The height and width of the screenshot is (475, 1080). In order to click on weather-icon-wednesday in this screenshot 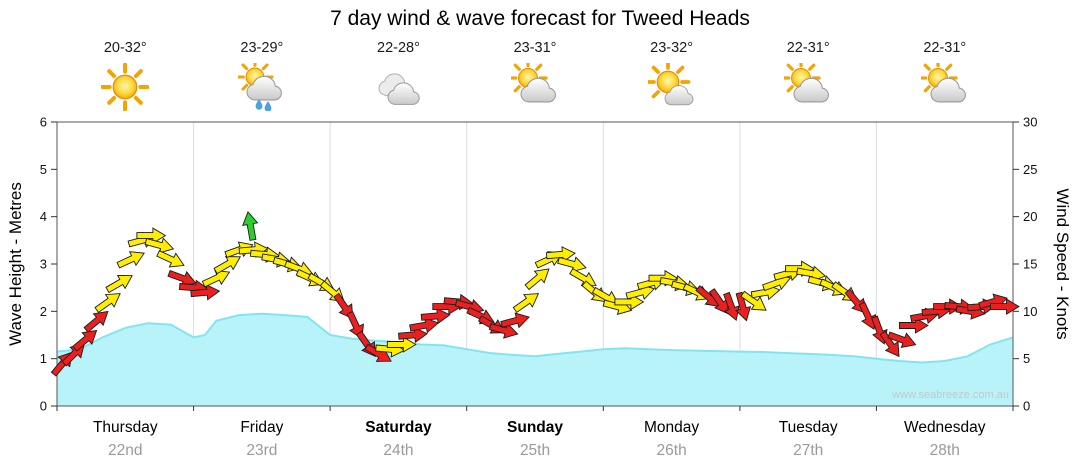, I will do `click(945, 87)`.